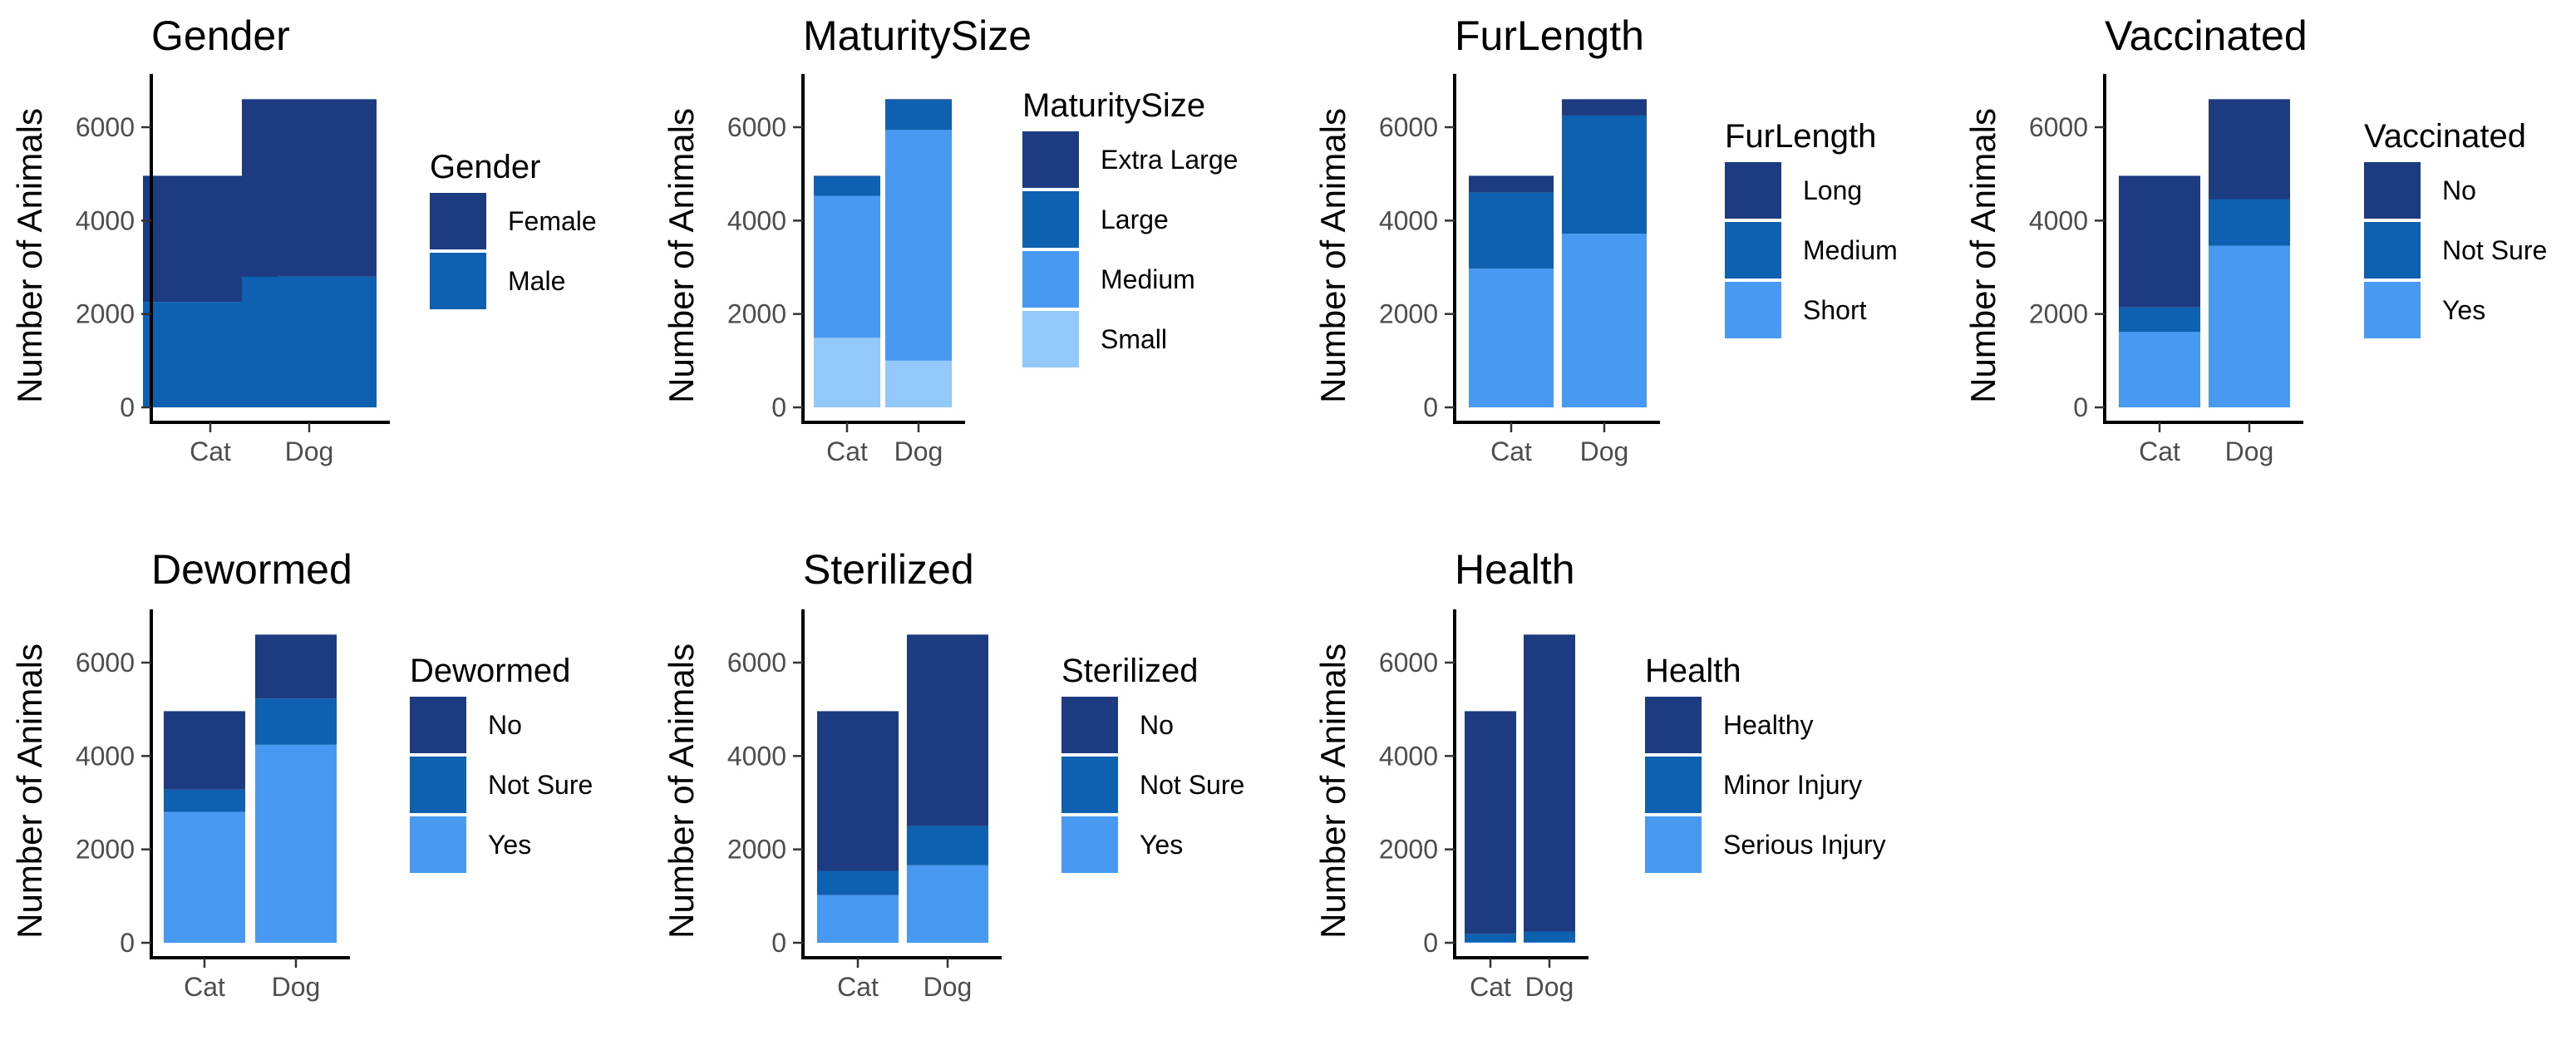 This screenshot has width=2576, height=1060. Describe the element at coordinates (204, 750) in the screenshot. I see `bar-dewormed-cat-no` at that location.